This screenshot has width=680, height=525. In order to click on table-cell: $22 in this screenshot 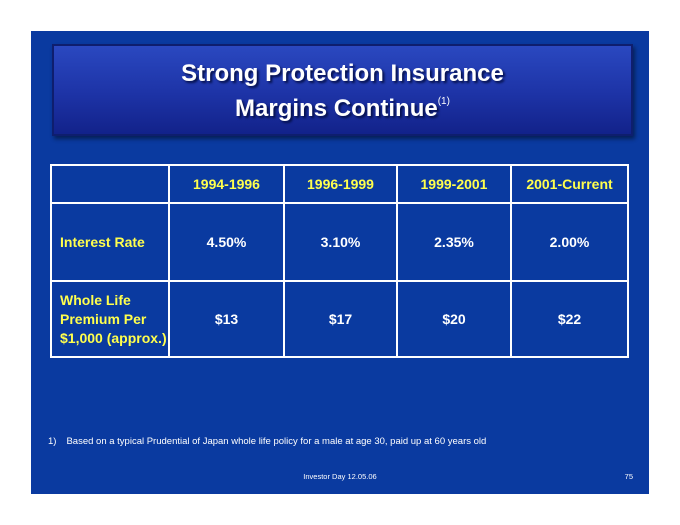, I will do `click(569, 319)`.